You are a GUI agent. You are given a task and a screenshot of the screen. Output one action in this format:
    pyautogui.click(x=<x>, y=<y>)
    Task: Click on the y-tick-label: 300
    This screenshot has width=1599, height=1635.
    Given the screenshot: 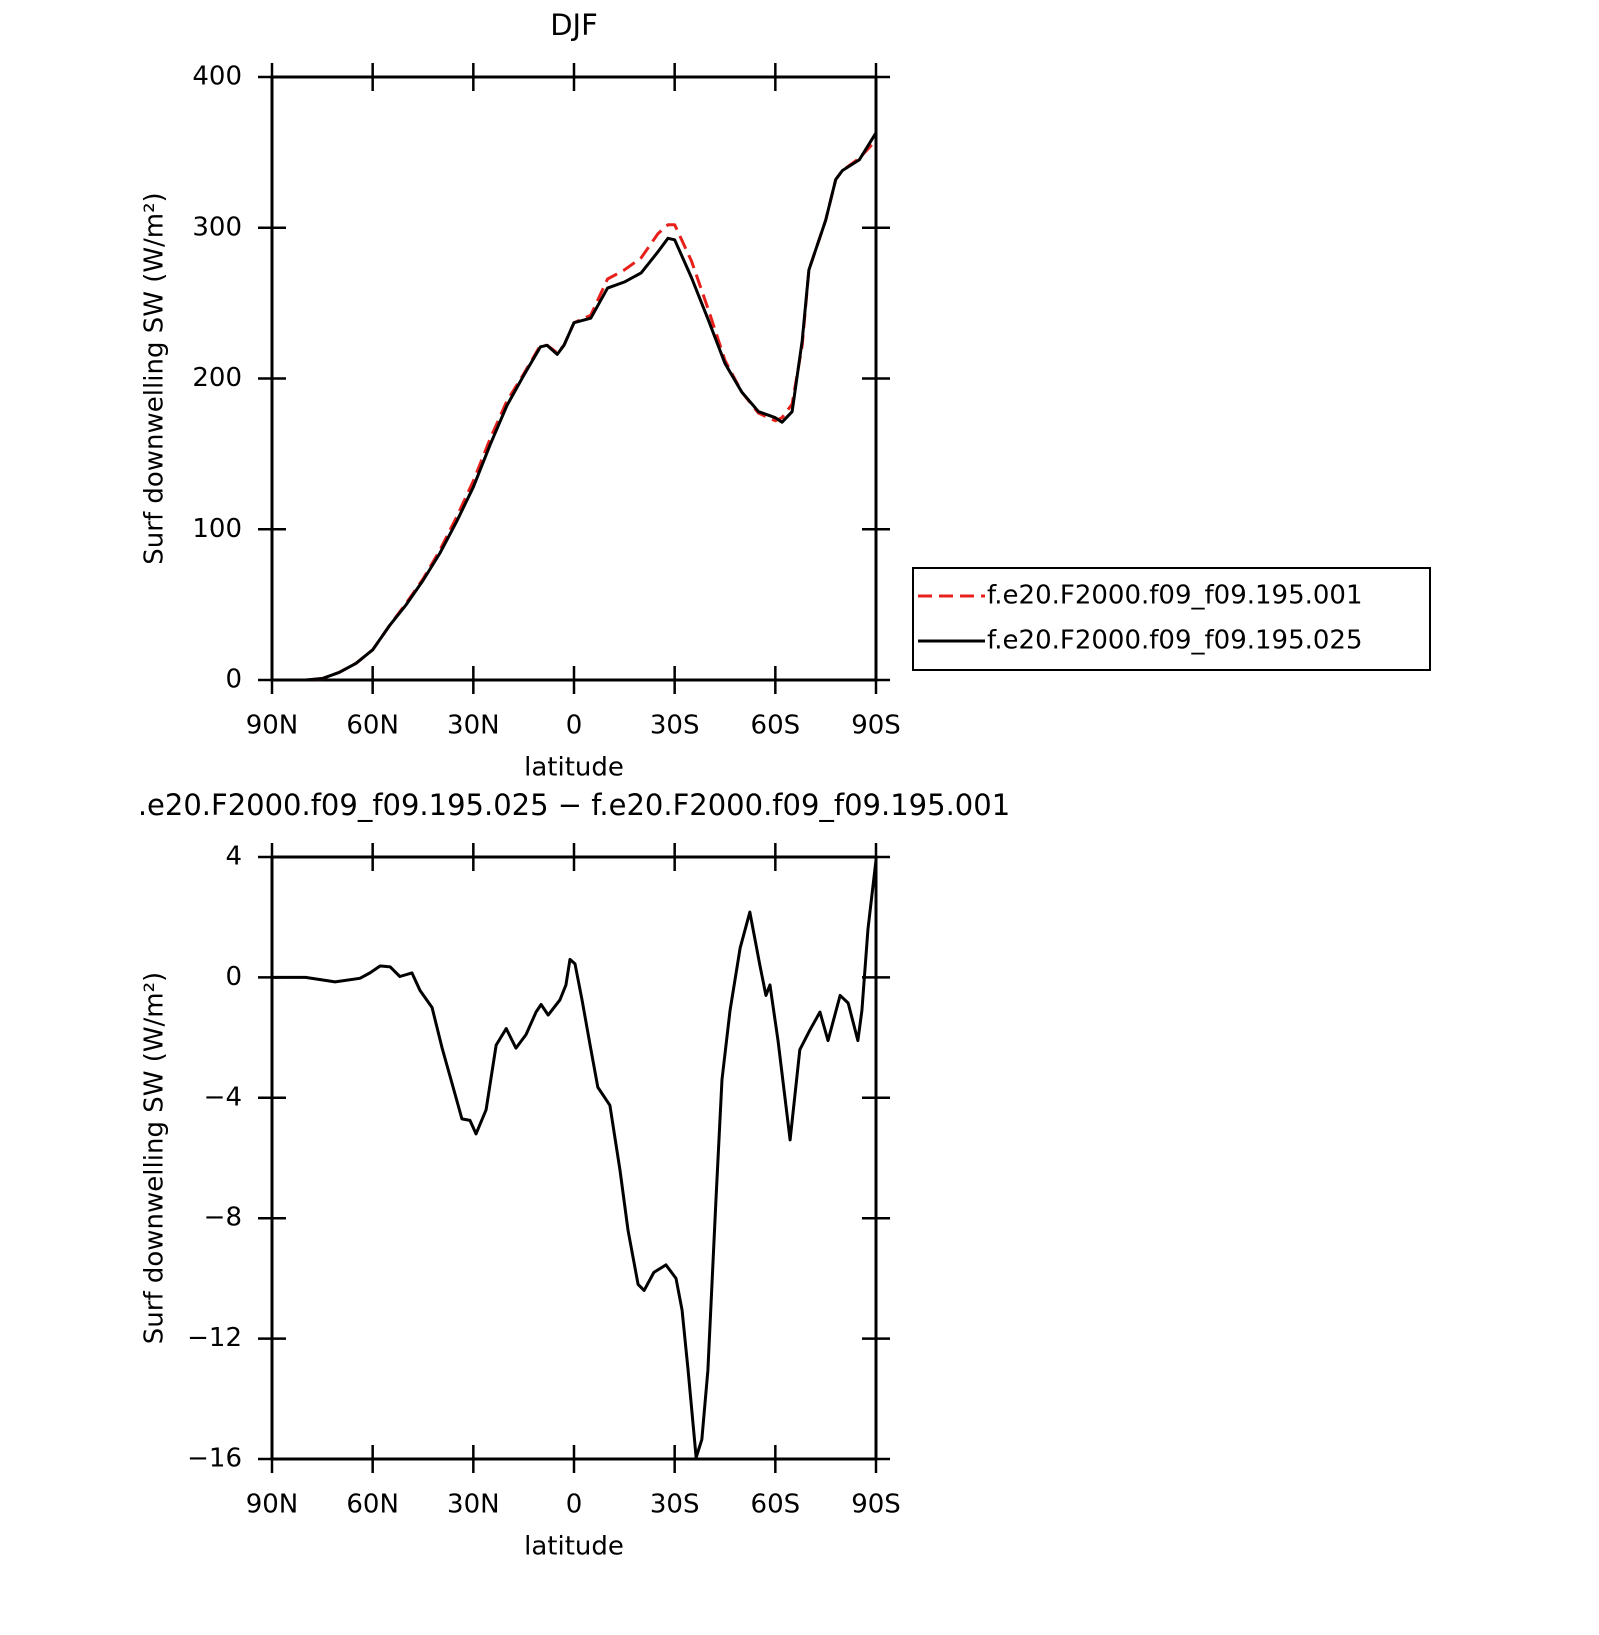 What is the action you would take?
    pyautogui.click(x=217, y=227)
    